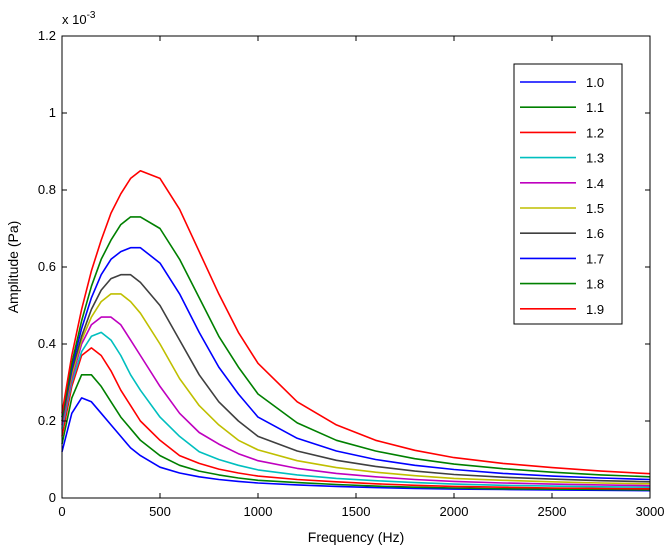  What do you see at coordinates (47, 266) in the screenshot?
I see `y-tick-label-3: 0.6` at bounding box center [47, 266].